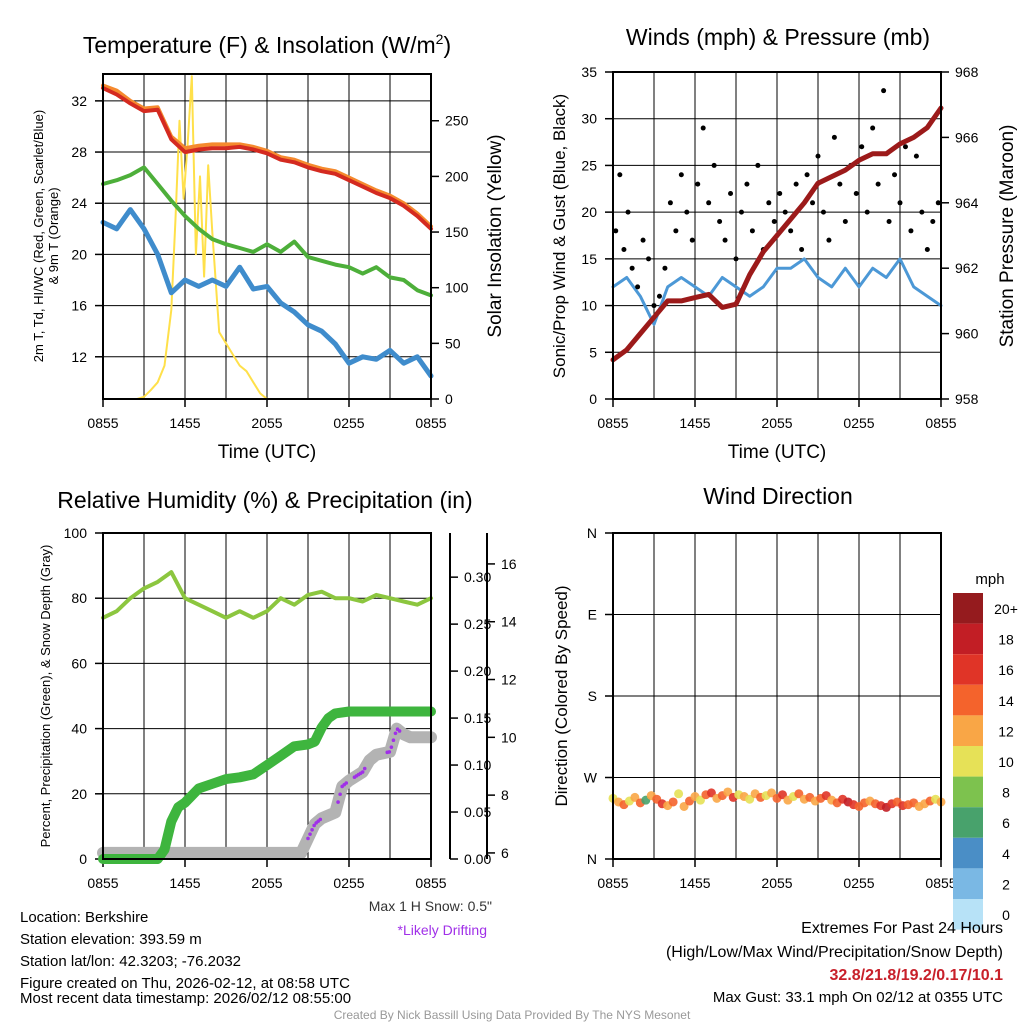 The width and height of the screenshot is (1024, 1024). Describe the element at coordinates (917, 975) in the screenshot. I see `extremes-values: 32.8/21.8/19.2/0.17/10.1` at that location.